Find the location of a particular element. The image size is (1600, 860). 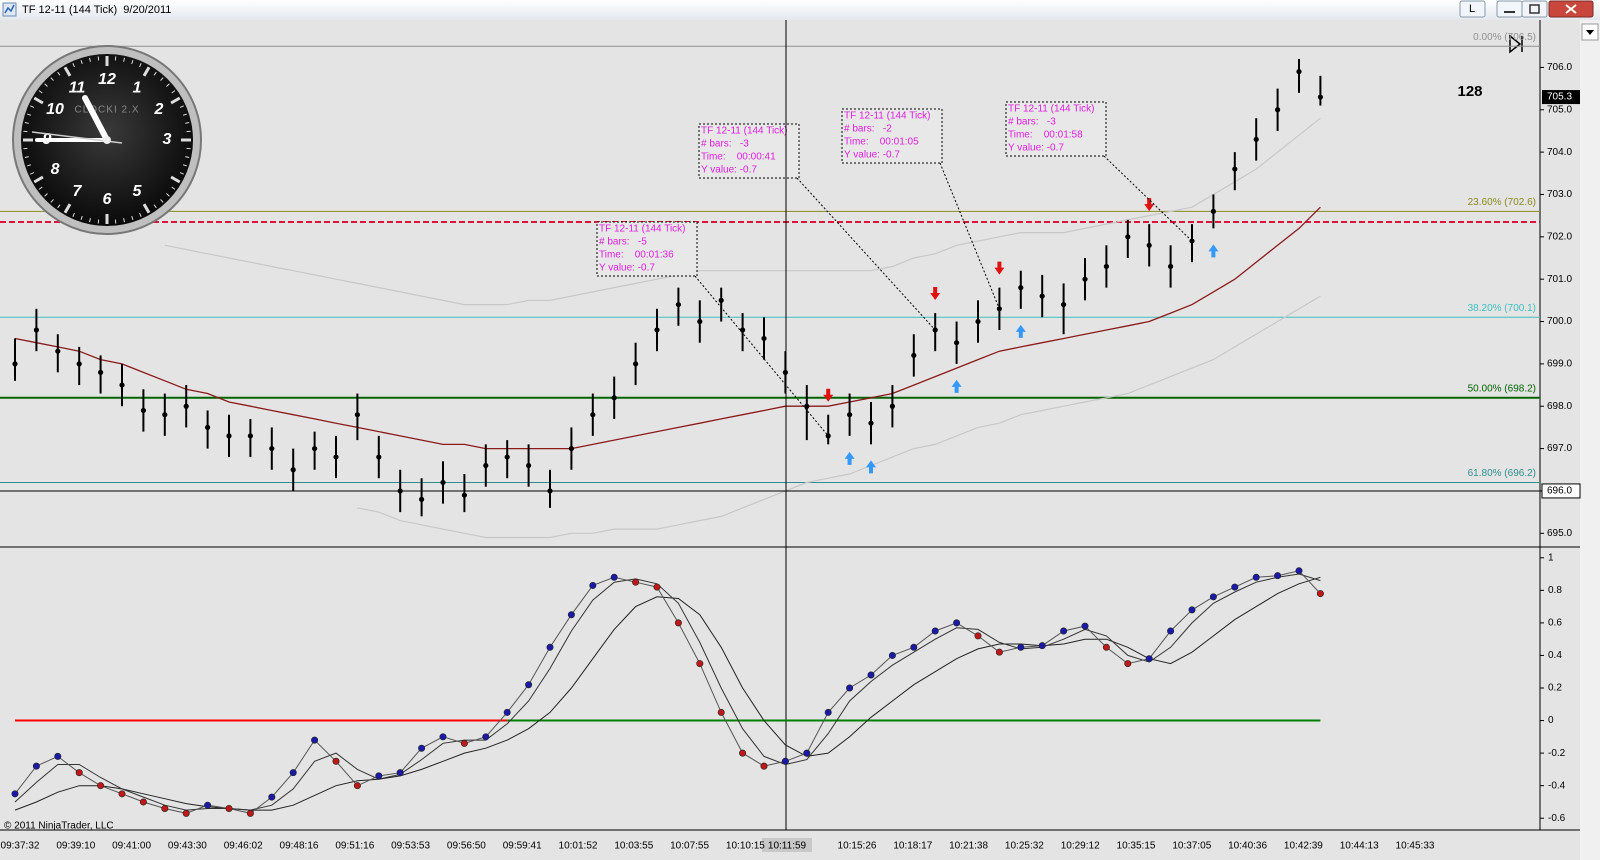

minimize-button is located at coordinates (1509, 9).